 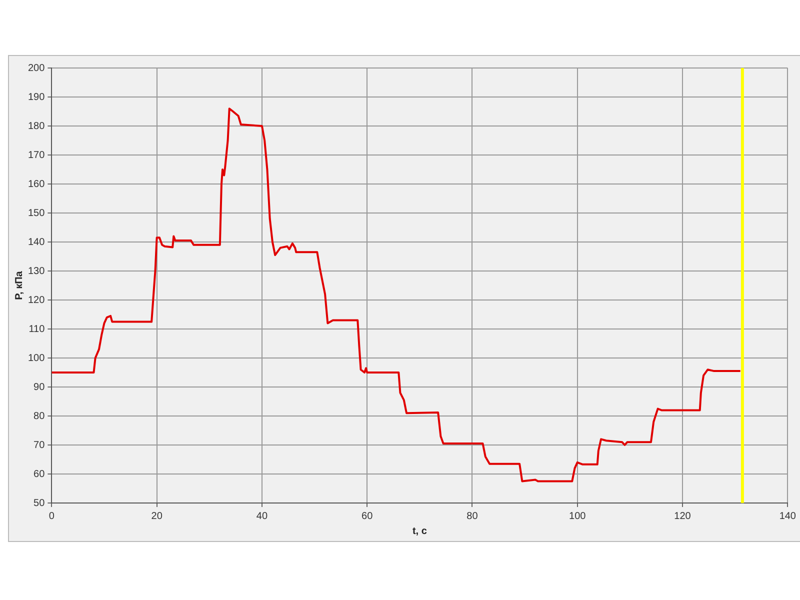 I want to click on y-tick-label: 200, so click(x=37, y=68).